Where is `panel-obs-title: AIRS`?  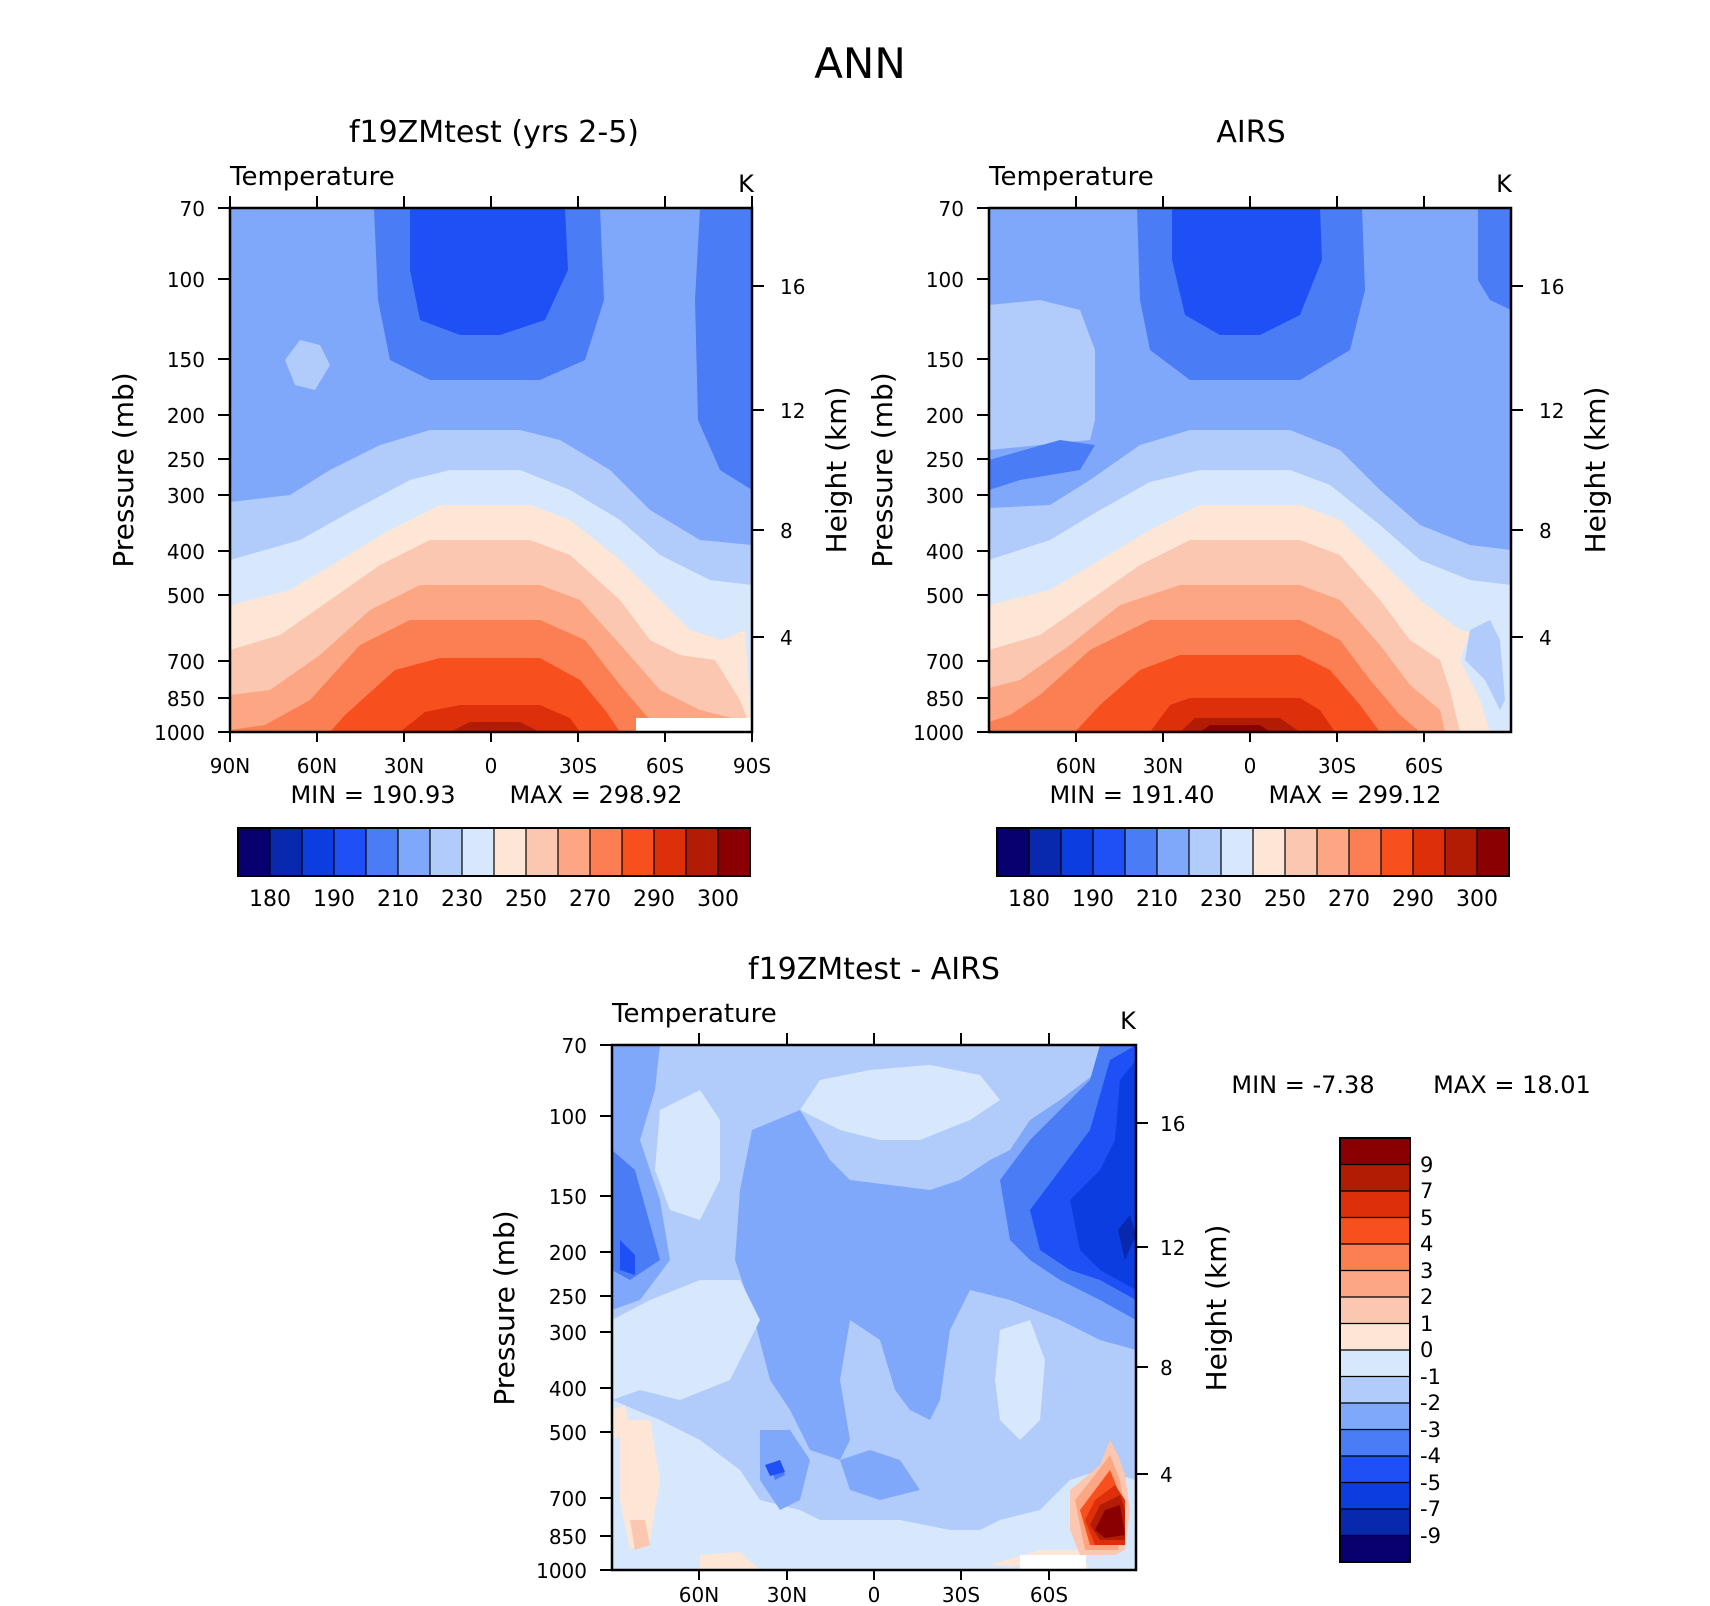
panel-obs-title: AIRS is located at coordinates (1250, 132).